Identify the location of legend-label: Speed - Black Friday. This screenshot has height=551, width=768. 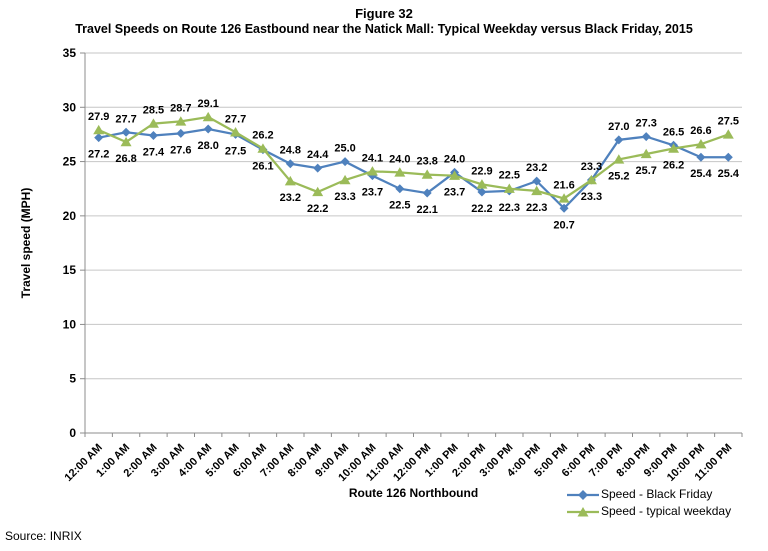
(657, 493).